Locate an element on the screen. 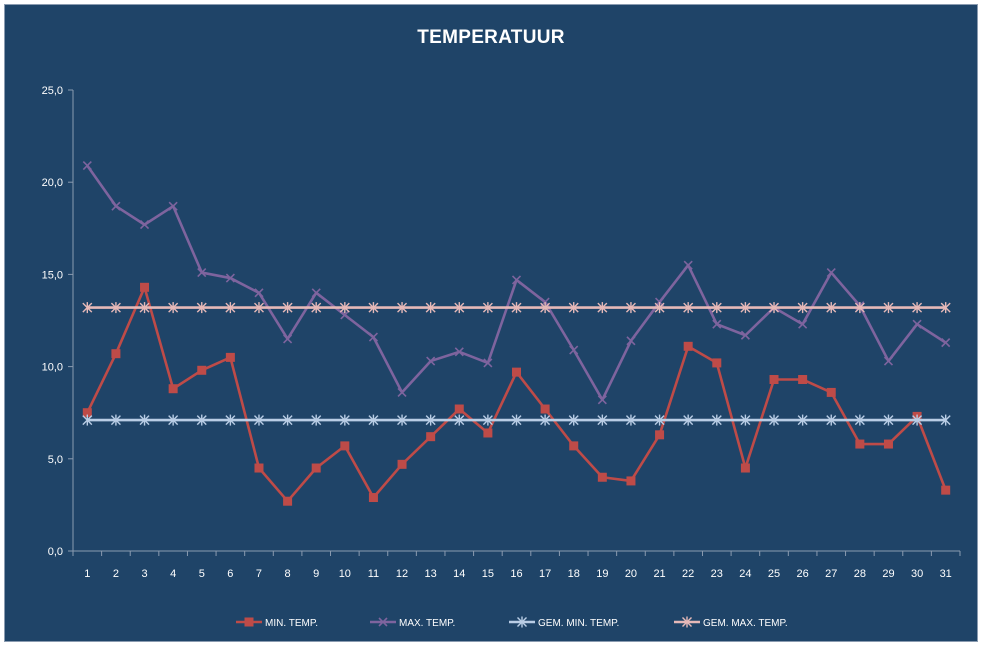  legend-label: MIN. TEMP. is located at coordinates (291, 623).